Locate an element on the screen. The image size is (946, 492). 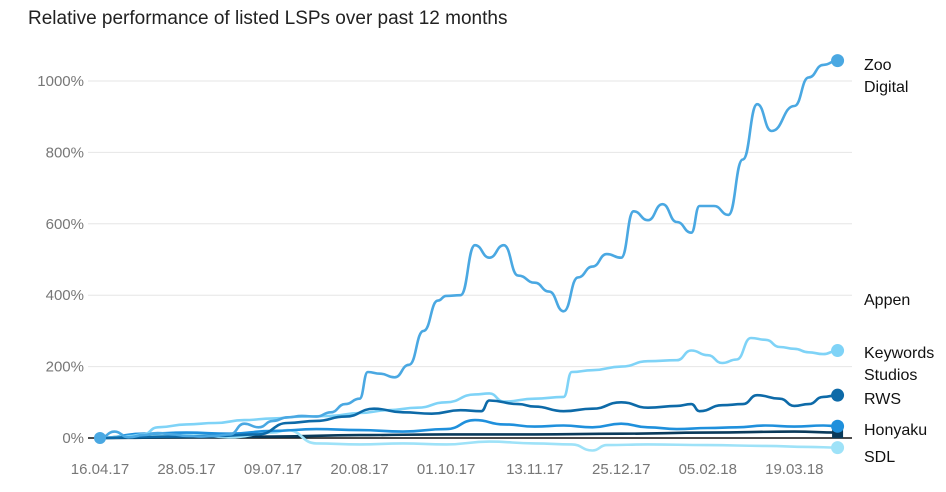
end-marker-rws is located at coordinates (838, 395).